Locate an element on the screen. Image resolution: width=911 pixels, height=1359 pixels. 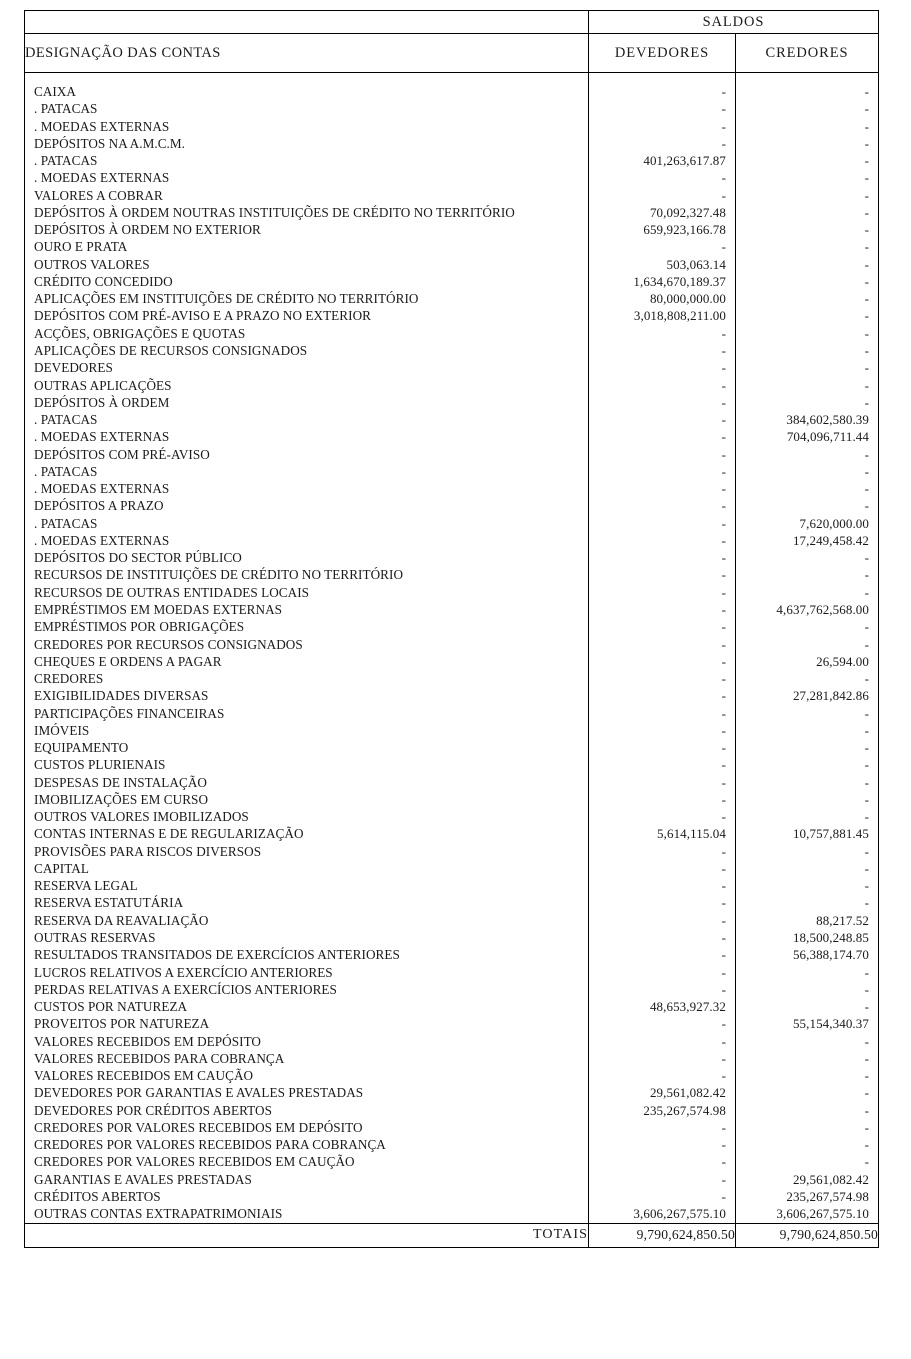
credit-value: 55,154,340.37 is located at coordinates (830, 1024).